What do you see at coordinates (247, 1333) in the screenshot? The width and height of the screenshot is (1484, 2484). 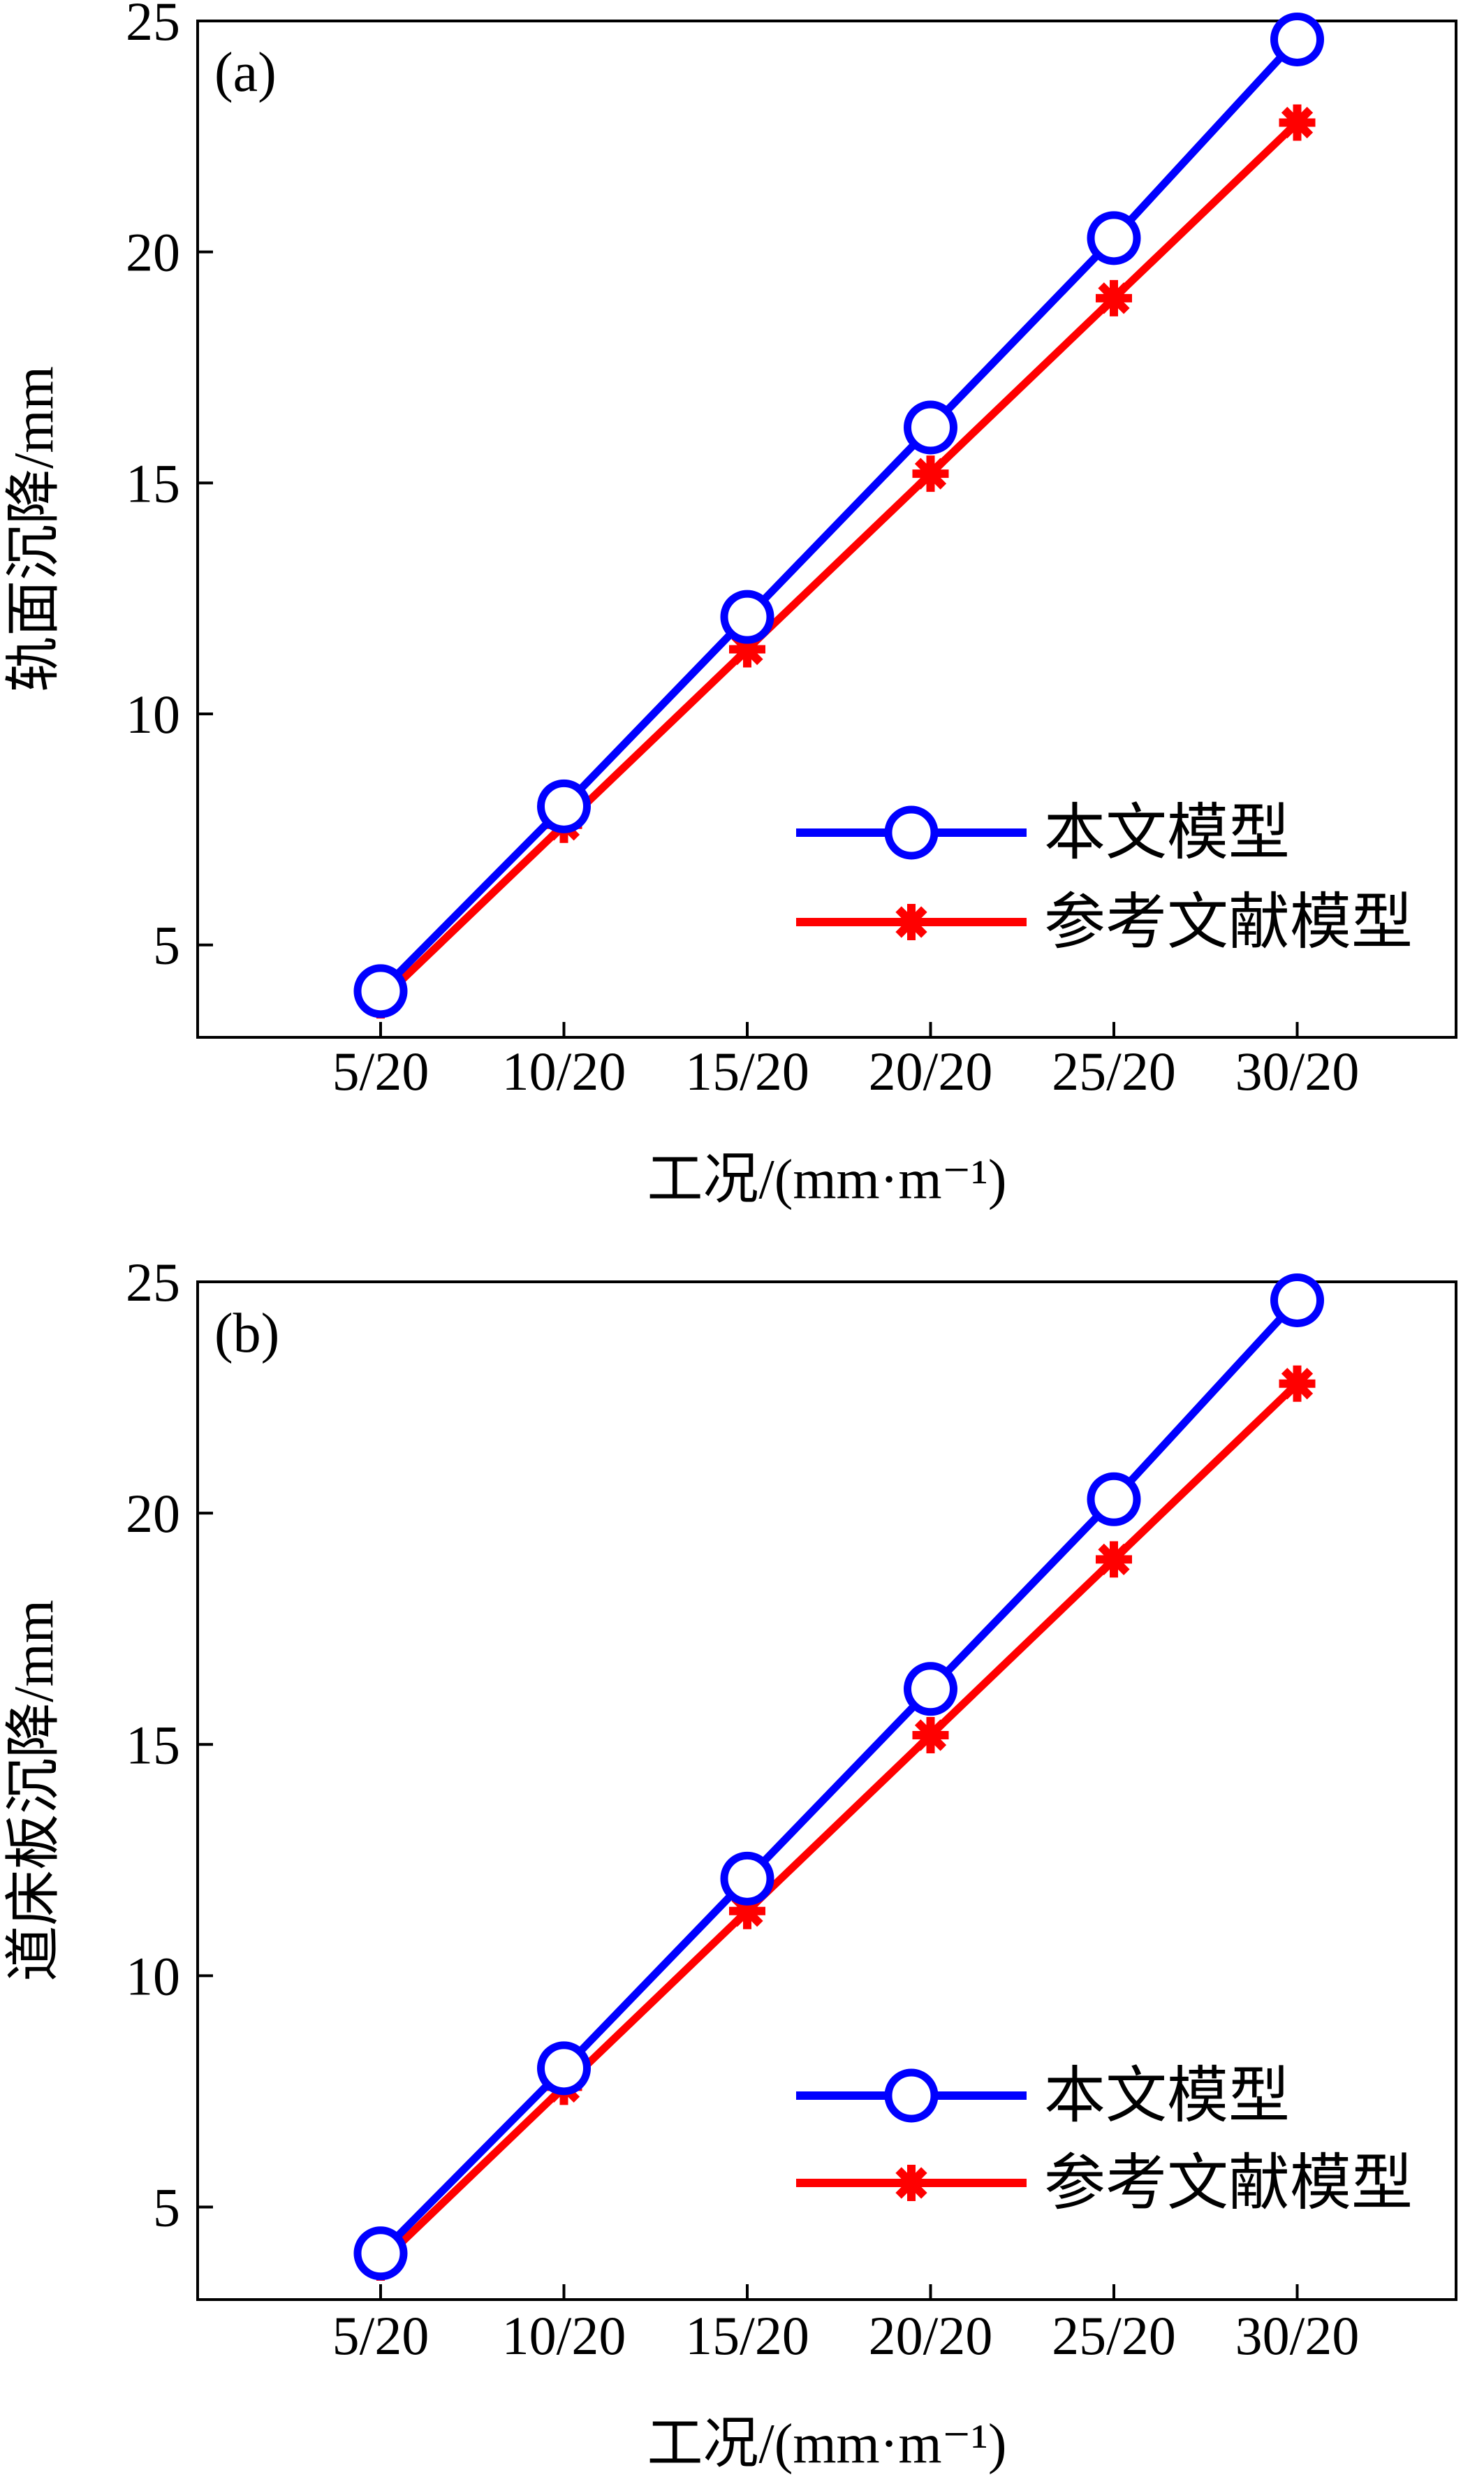 I see `panel-label: (b)` at bounding box center [247, 1333].